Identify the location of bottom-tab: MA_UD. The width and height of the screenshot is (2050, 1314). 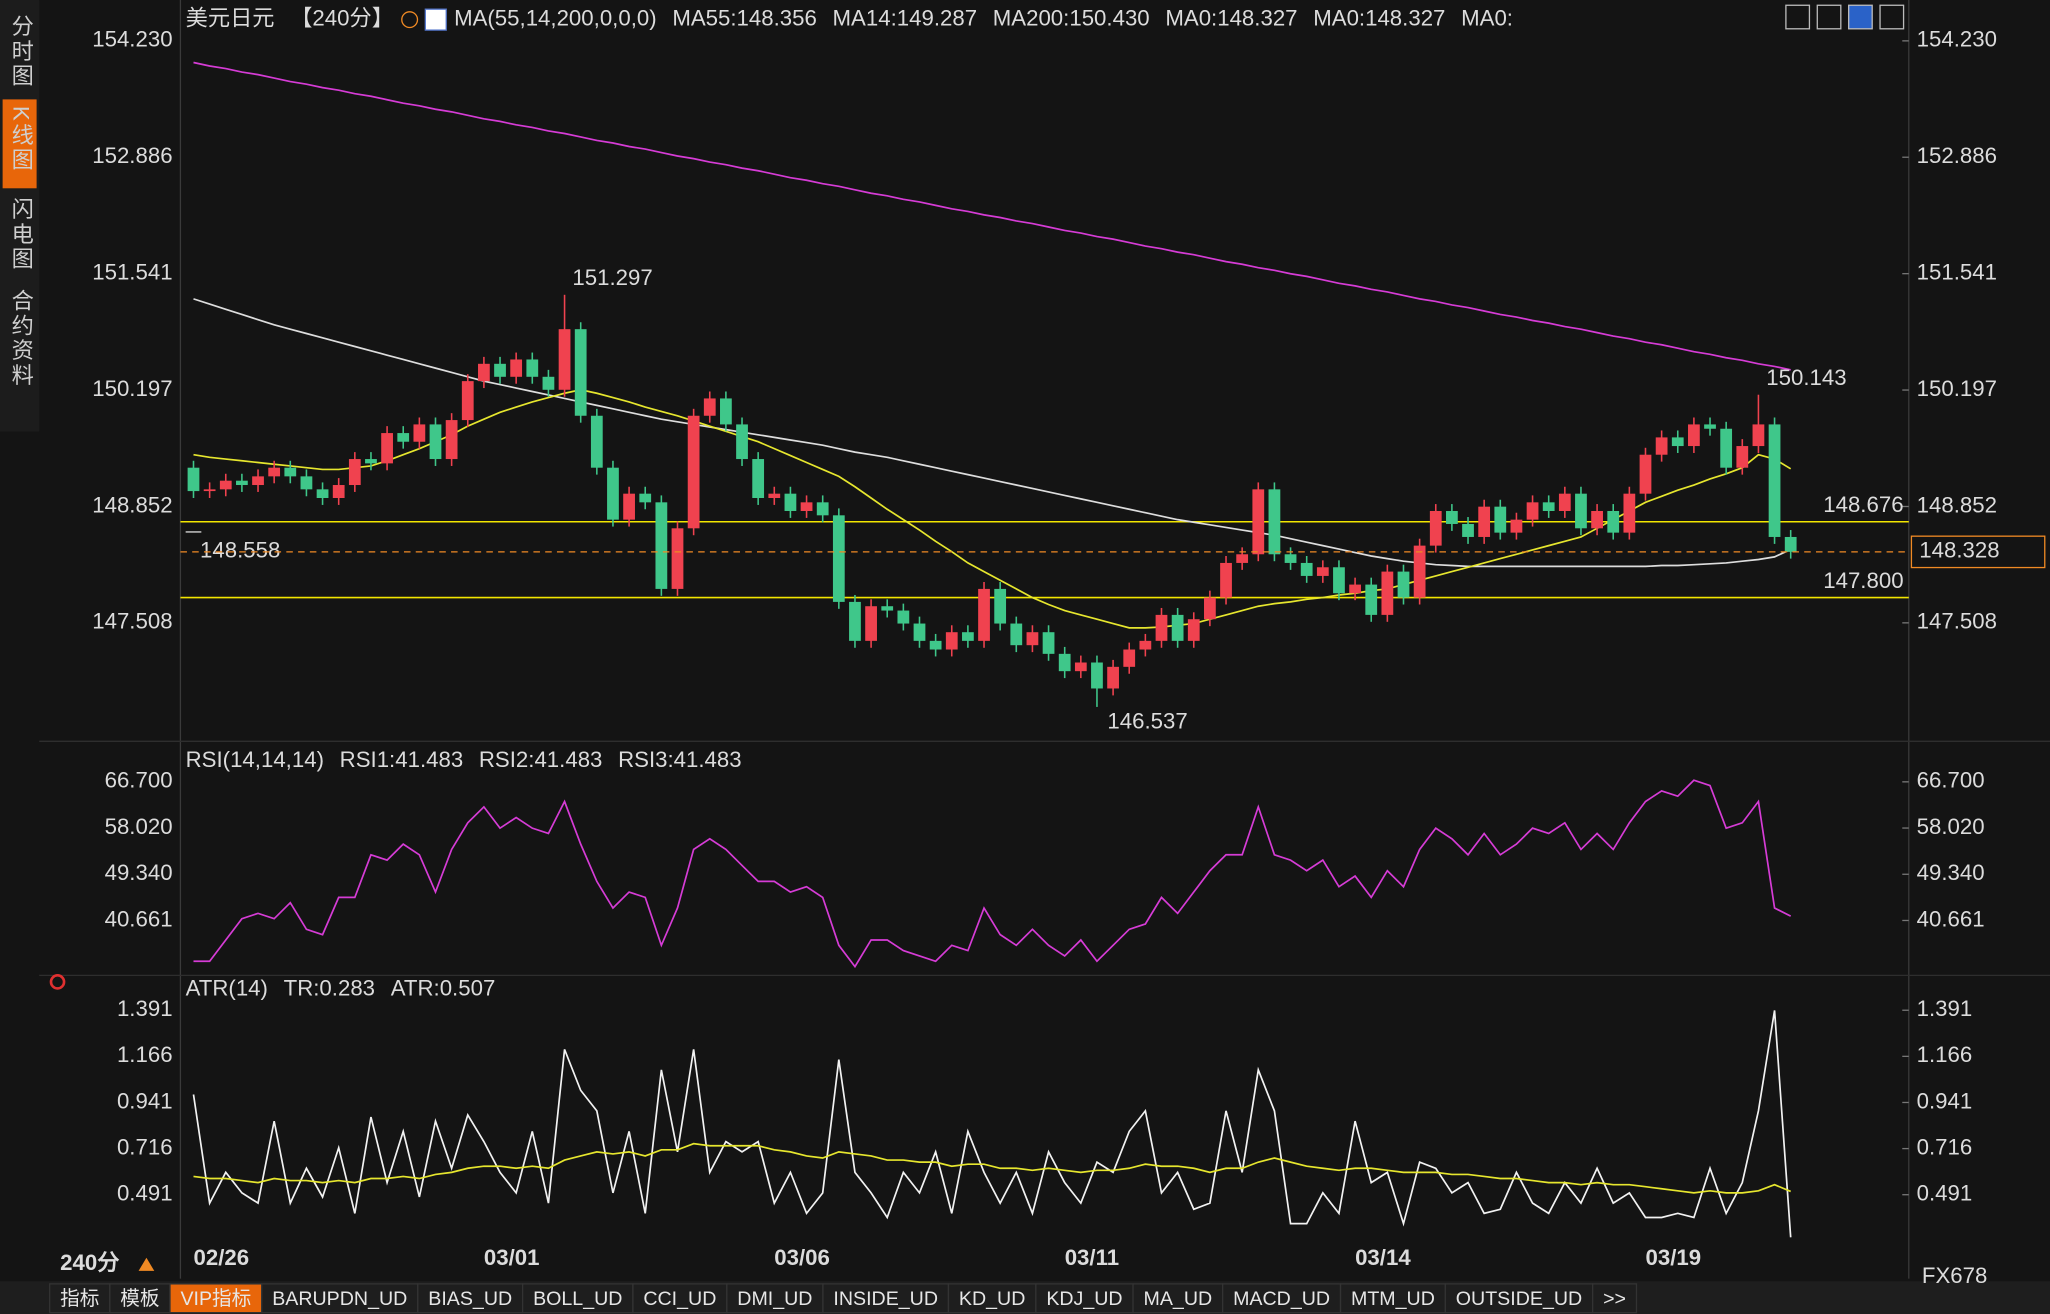
(1178, 1298).